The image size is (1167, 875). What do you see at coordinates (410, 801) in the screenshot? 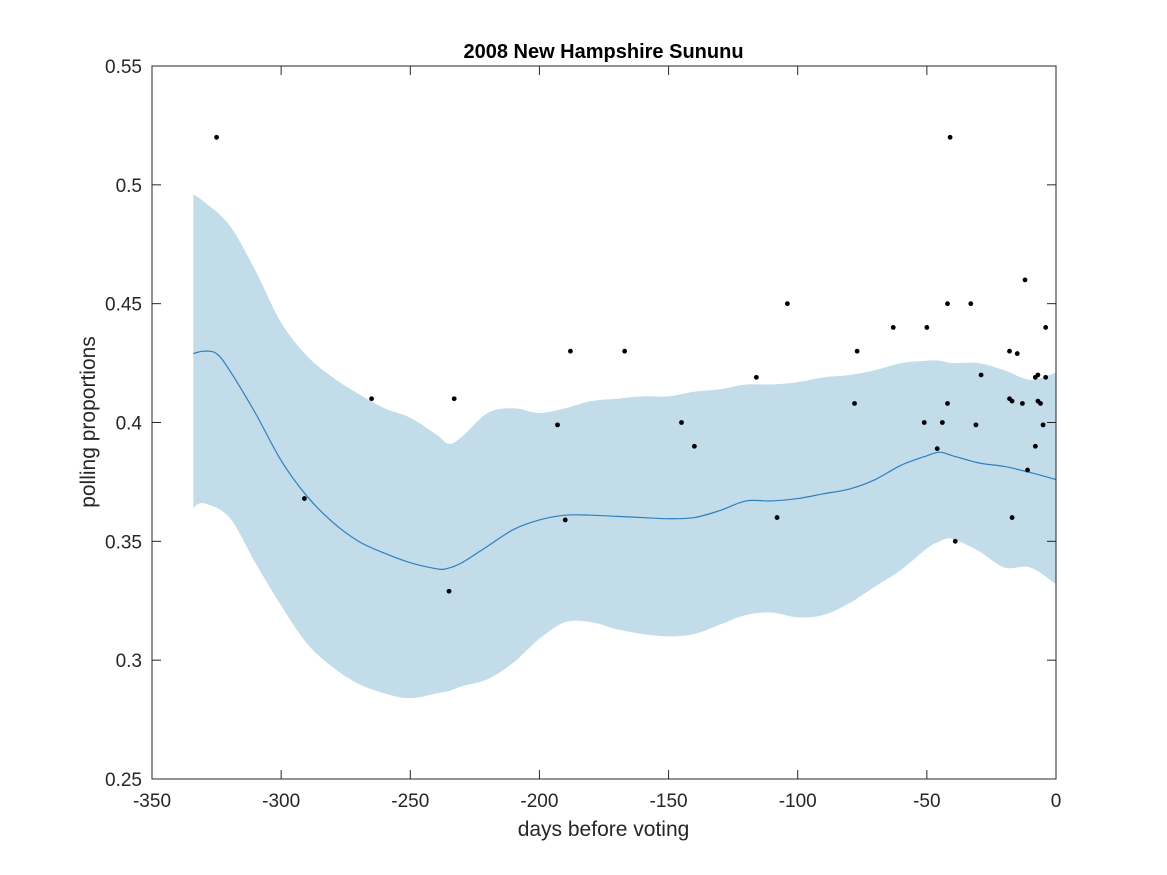
I see `x-tick-label: -250` at bounding box center [410, 801].